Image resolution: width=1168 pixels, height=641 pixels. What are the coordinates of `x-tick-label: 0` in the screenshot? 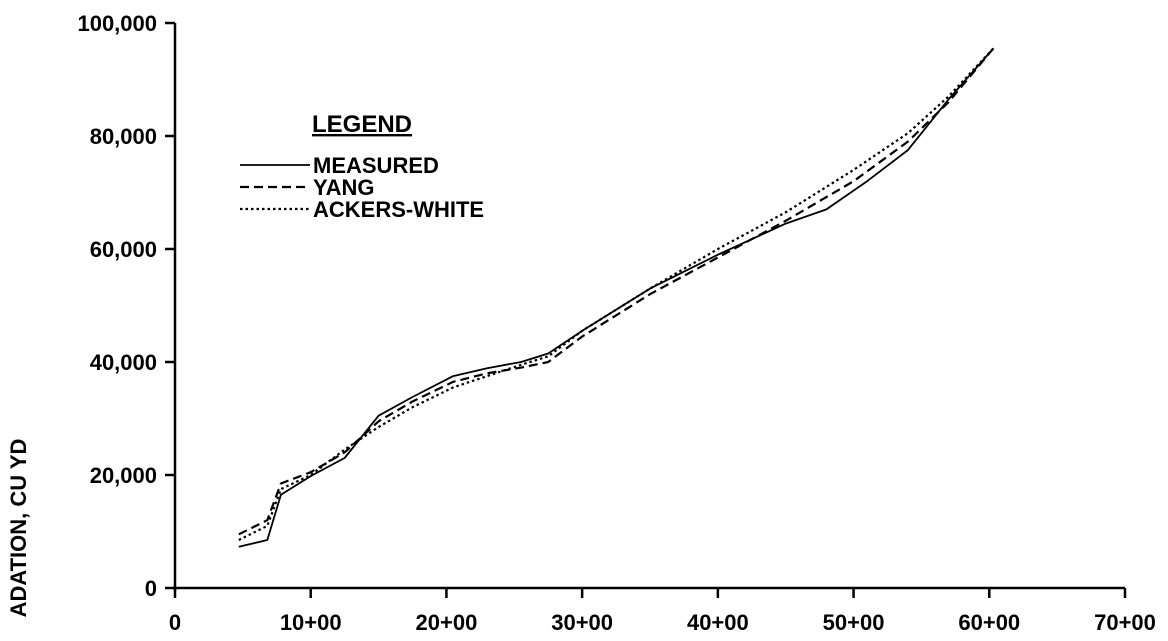 It's located at (175, 622).